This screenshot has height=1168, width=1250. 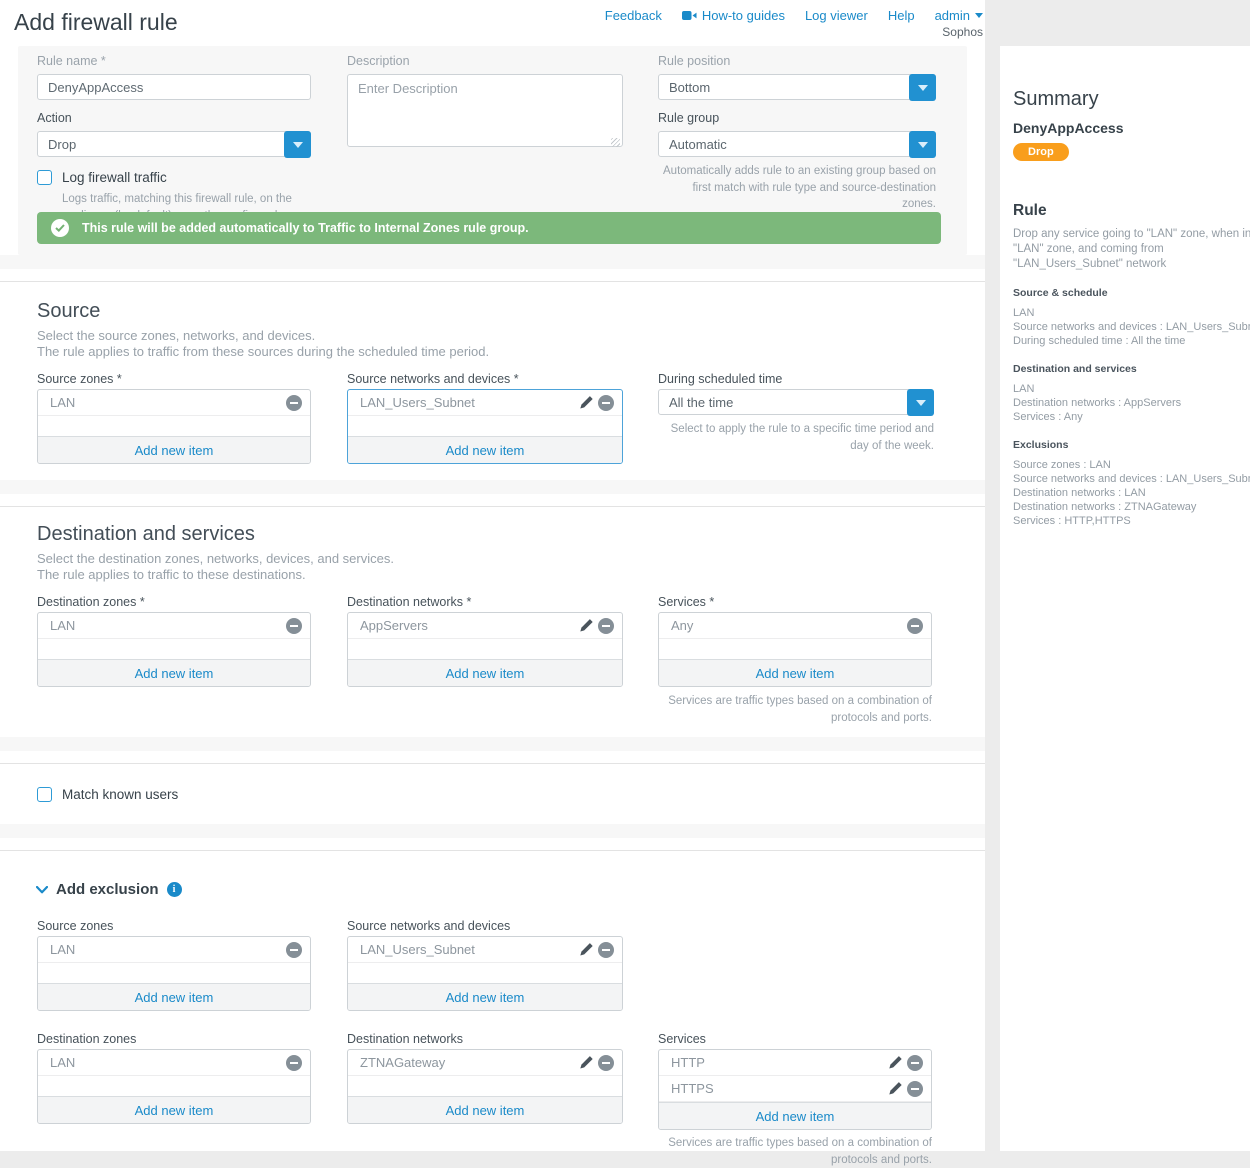 What do you see at coordinates (733, 15) in the screenshot?
I see `howto-guides-link: How-to guides` at bounding box center [733, 15].